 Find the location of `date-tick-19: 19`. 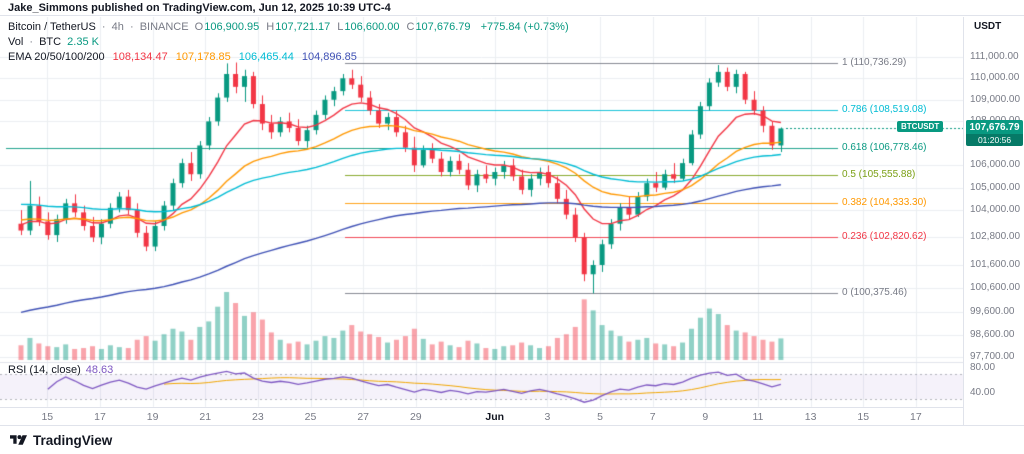

date-tick-19: 19 is located at coordinates (152, 417).